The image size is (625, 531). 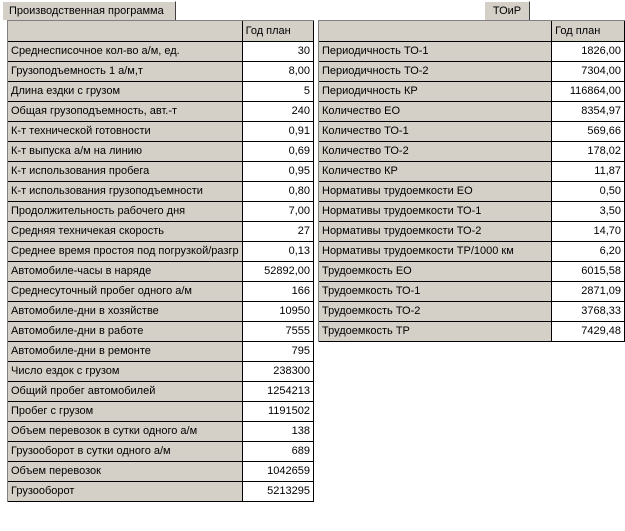 What do you see at coordinates (588, 251) in the screenshot?
I see `row-value-cell: 6,20` at bounding box center [588, 251].